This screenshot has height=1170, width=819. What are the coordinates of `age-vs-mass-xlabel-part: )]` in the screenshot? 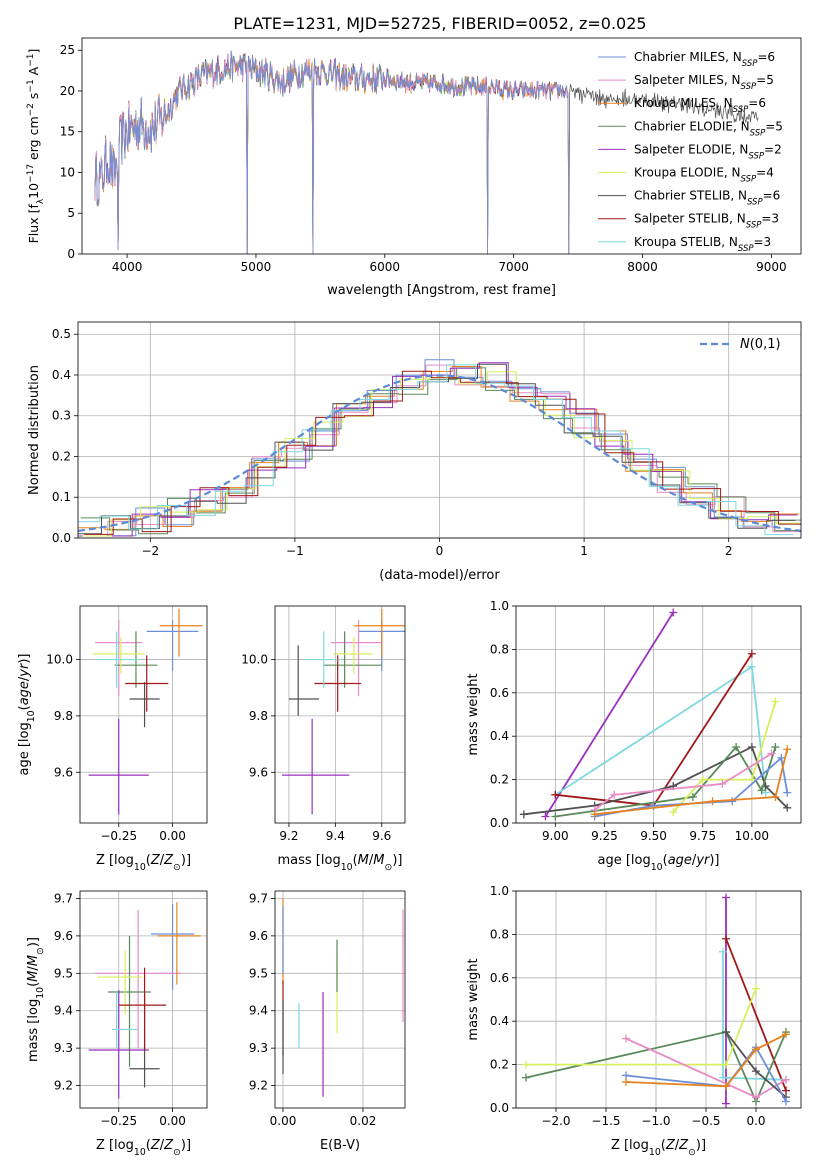 It's located at (397, 860).